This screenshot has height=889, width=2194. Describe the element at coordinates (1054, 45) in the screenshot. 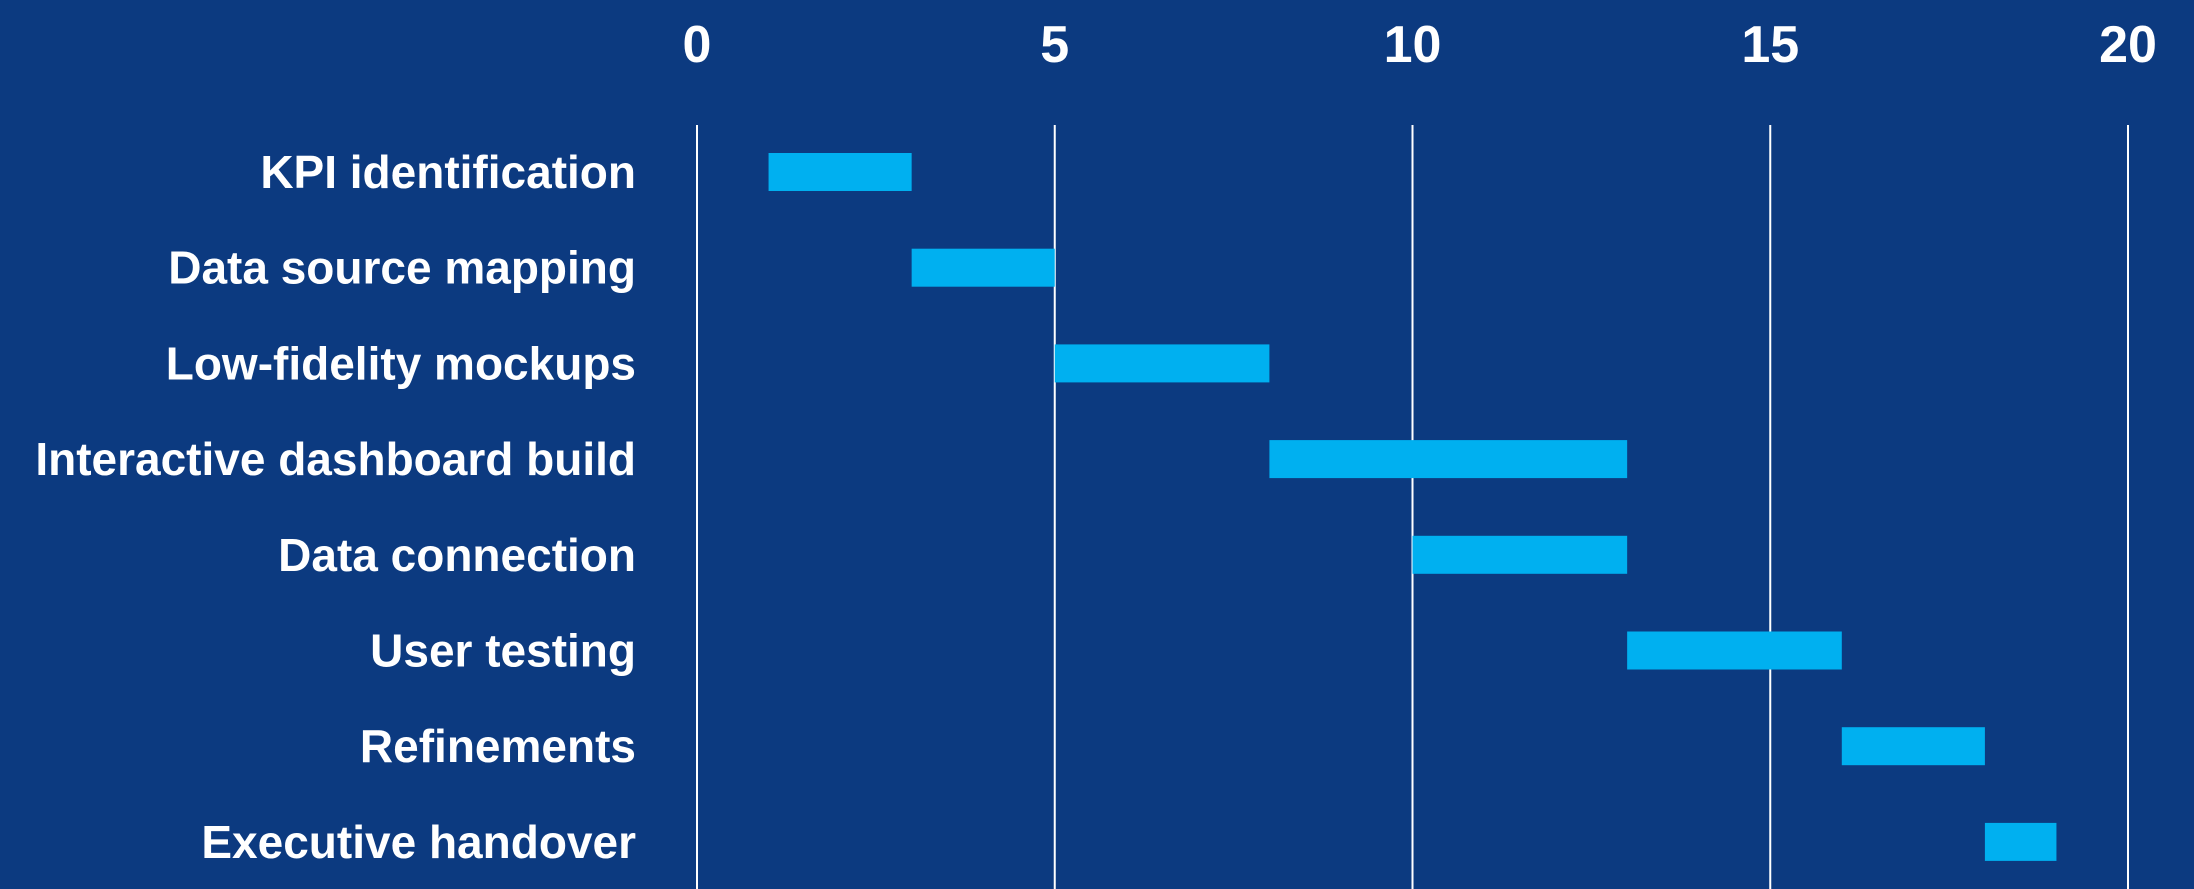

I see `x-tick-label: 5` at that location.